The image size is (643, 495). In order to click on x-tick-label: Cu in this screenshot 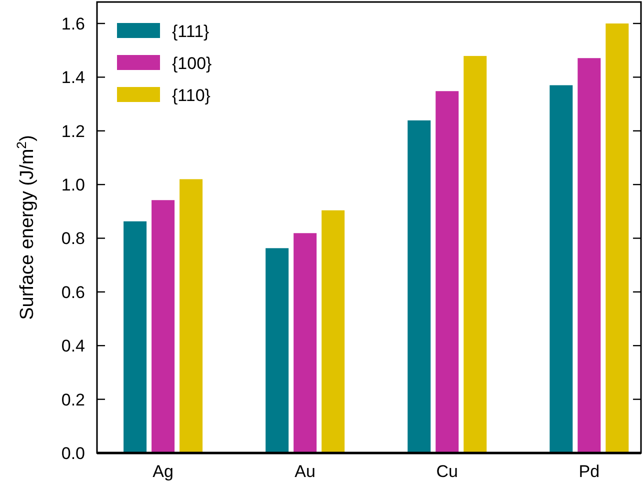, I will do `click(447, 471)`.